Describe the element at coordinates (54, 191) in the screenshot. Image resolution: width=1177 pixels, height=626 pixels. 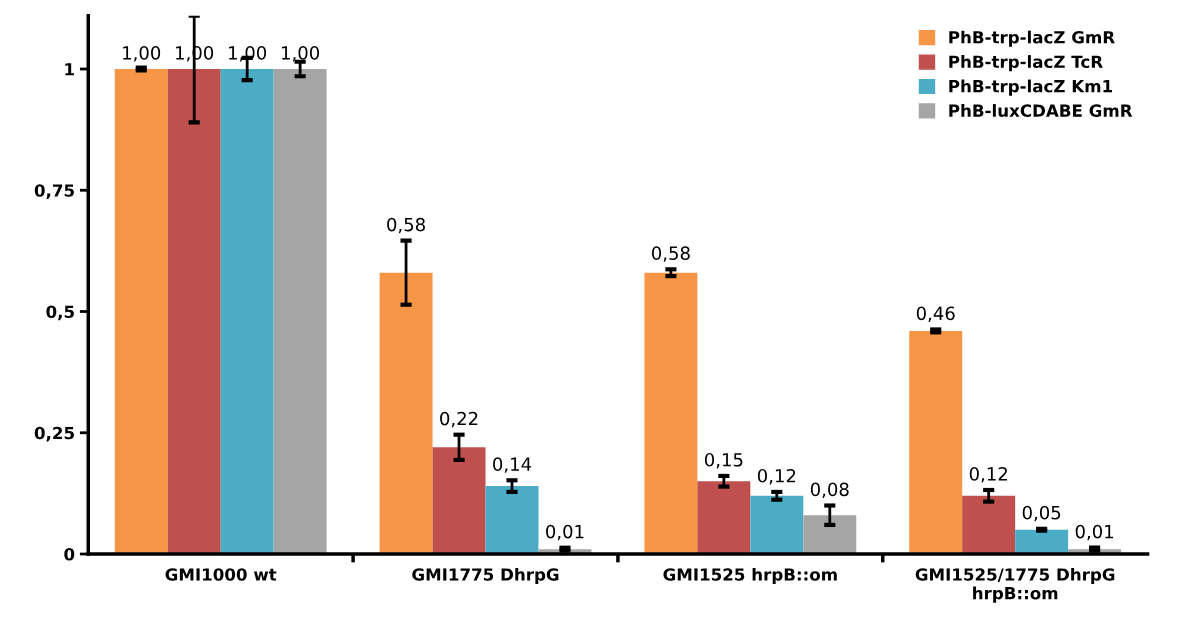
I see `y-tick-label: 0,75` at that location.